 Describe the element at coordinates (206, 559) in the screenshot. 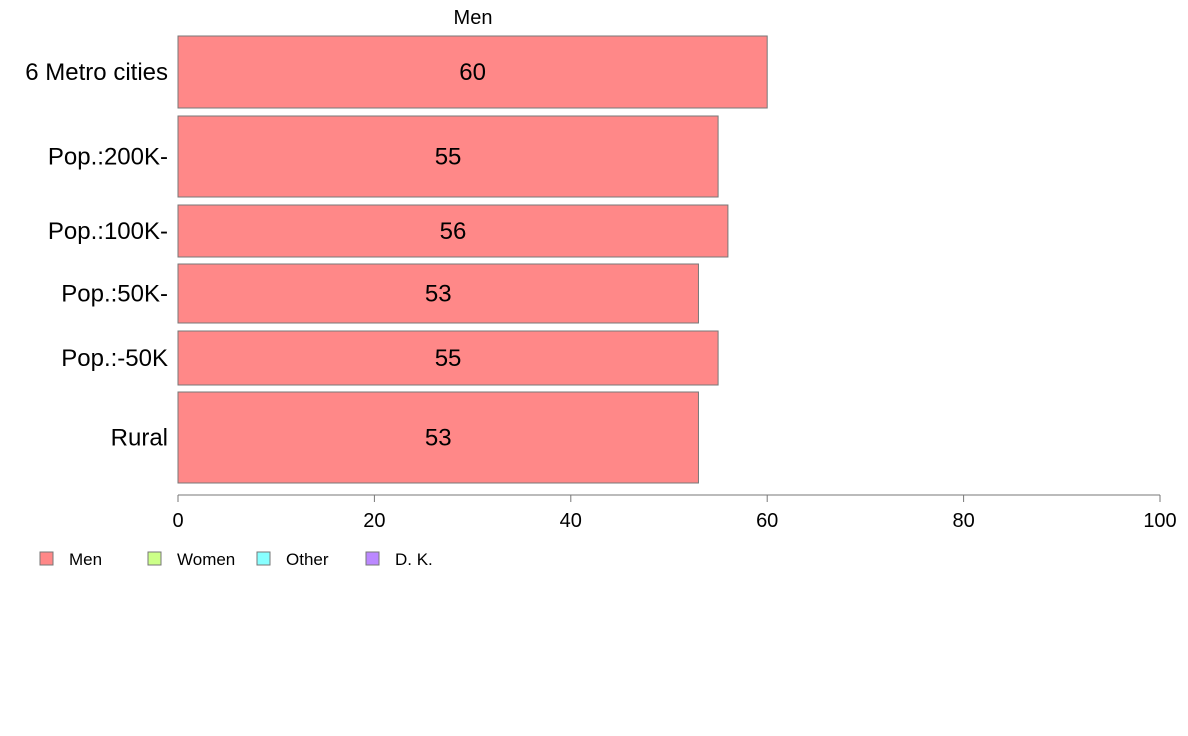

I see `legend-label: Women` at that location.